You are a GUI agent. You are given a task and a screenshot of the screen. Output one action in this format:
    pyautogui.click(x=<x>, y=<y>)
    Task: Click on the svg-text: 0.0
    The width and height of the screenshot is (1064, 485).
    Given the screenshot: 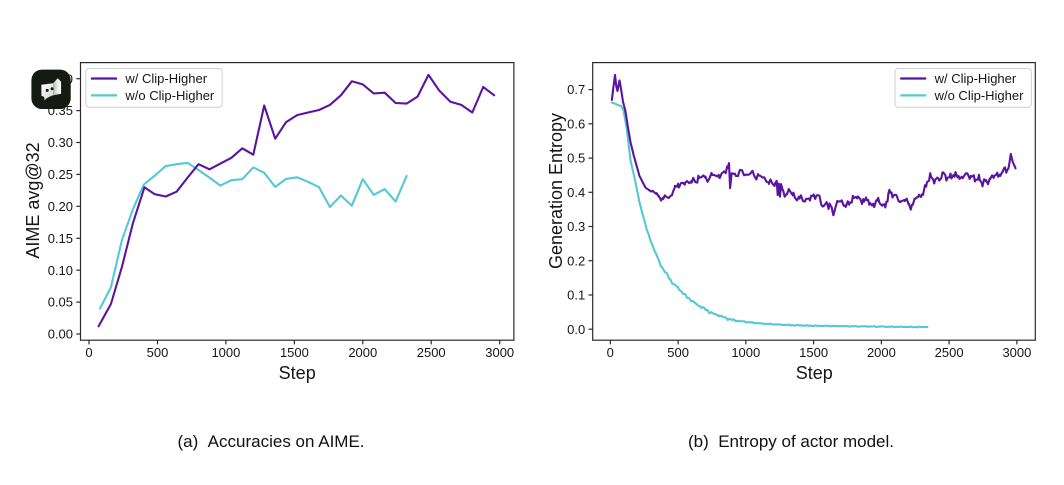 What is the action you would take?
    pyautogui.click(x=576, y=329)
    